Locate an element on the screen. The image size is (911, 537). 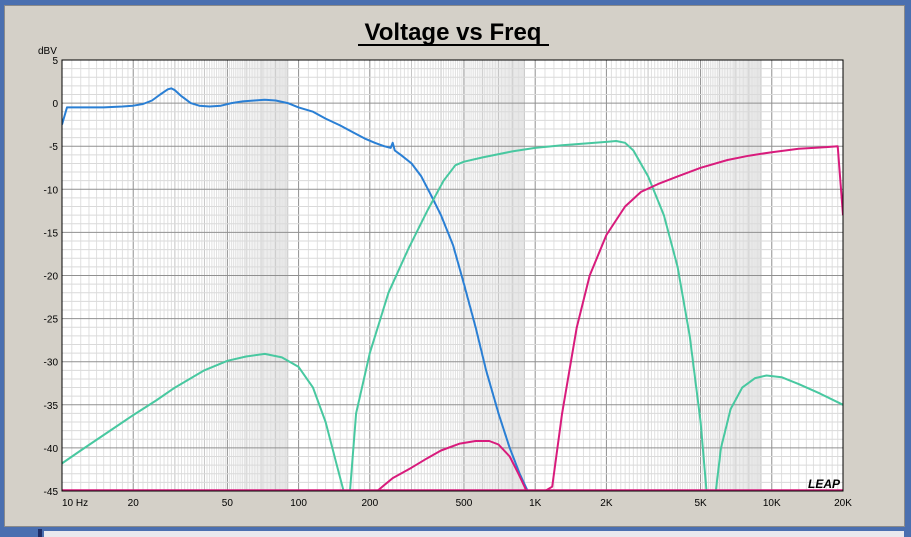
y-tick-label: -10 is located at coordinates (51, 190).